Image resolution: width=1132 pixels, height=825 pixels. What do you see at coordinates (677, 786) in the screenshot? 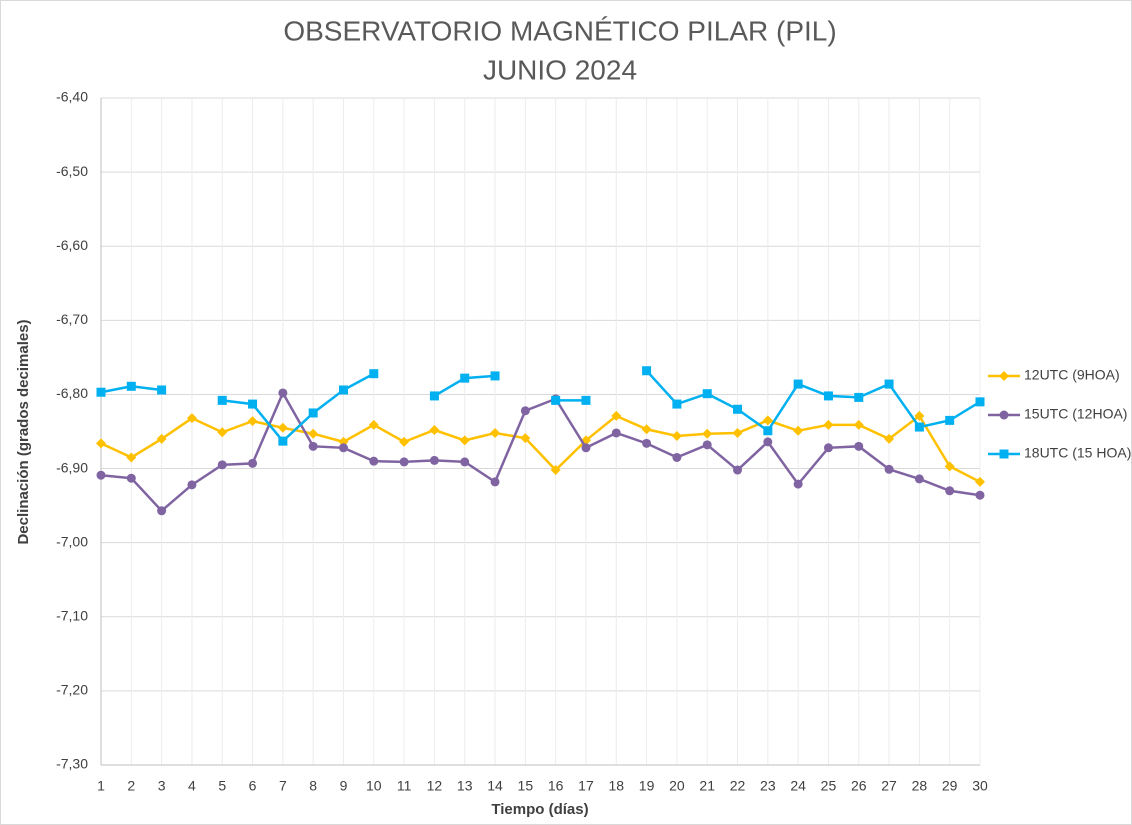
I see `x-tick-label: 20` at bounding box center [677, 786].